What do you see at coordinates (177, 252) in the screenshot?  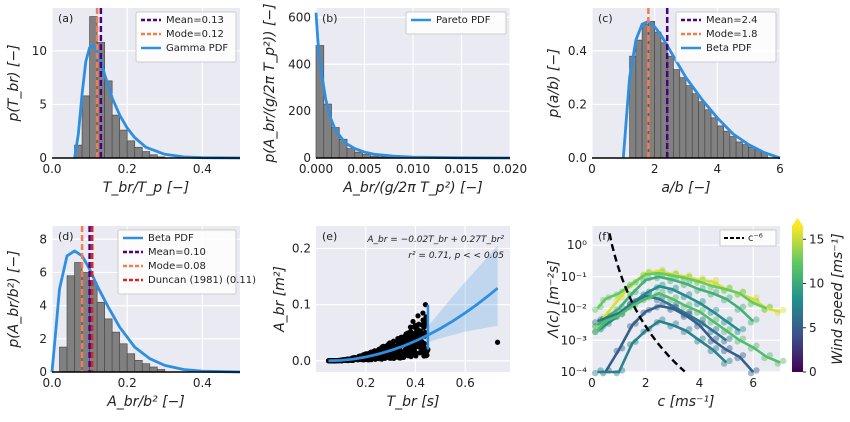 I see `legend-entry-d: Mean=0.10` at bounding box center [177, 252].